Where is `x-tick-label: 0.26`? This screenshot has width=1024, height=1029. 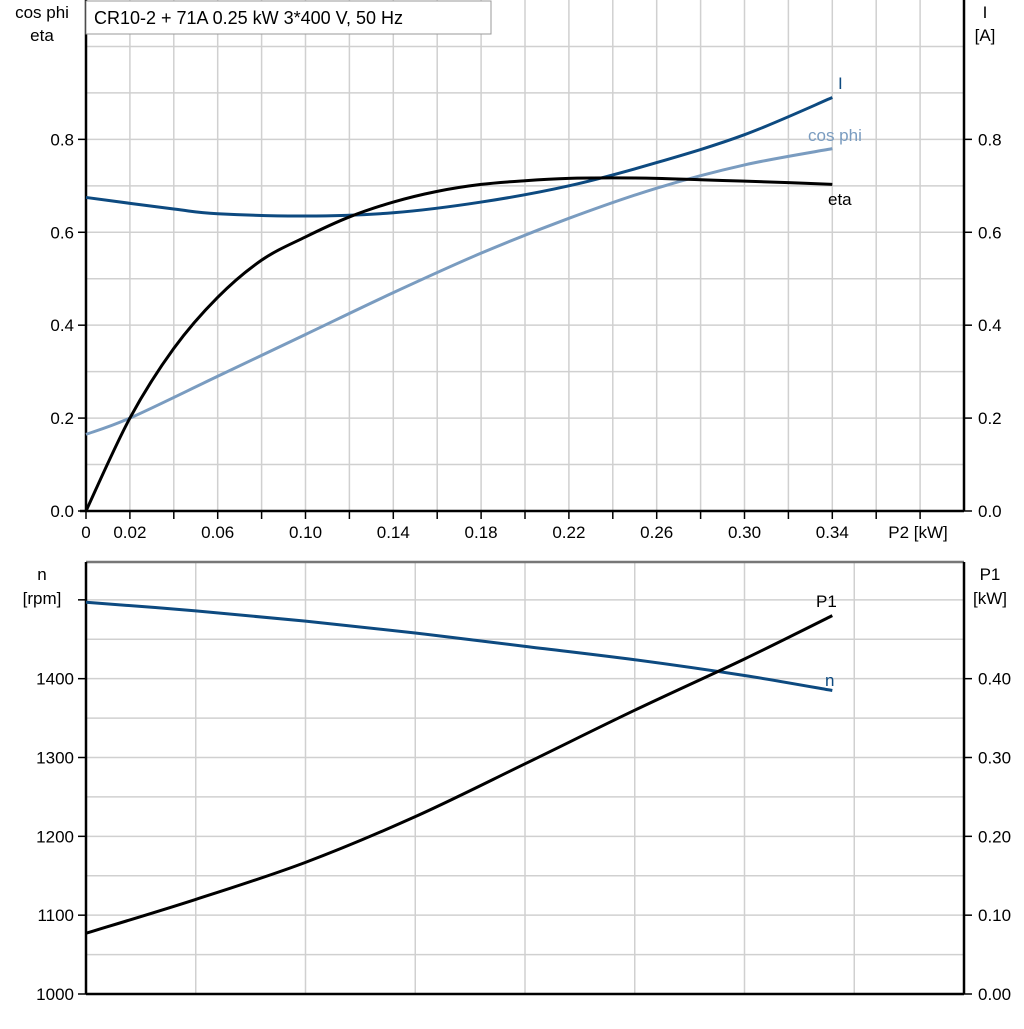 x-tick-label: 0.26 is located at coordinates (656, 532).